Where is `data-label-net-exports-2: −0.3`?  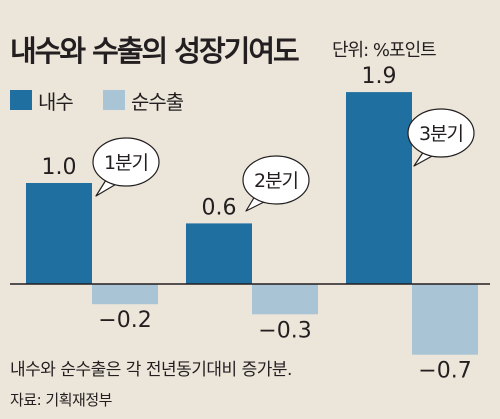 data-label-net-exports-2: −0.3 is located at coordinates (284, 330).